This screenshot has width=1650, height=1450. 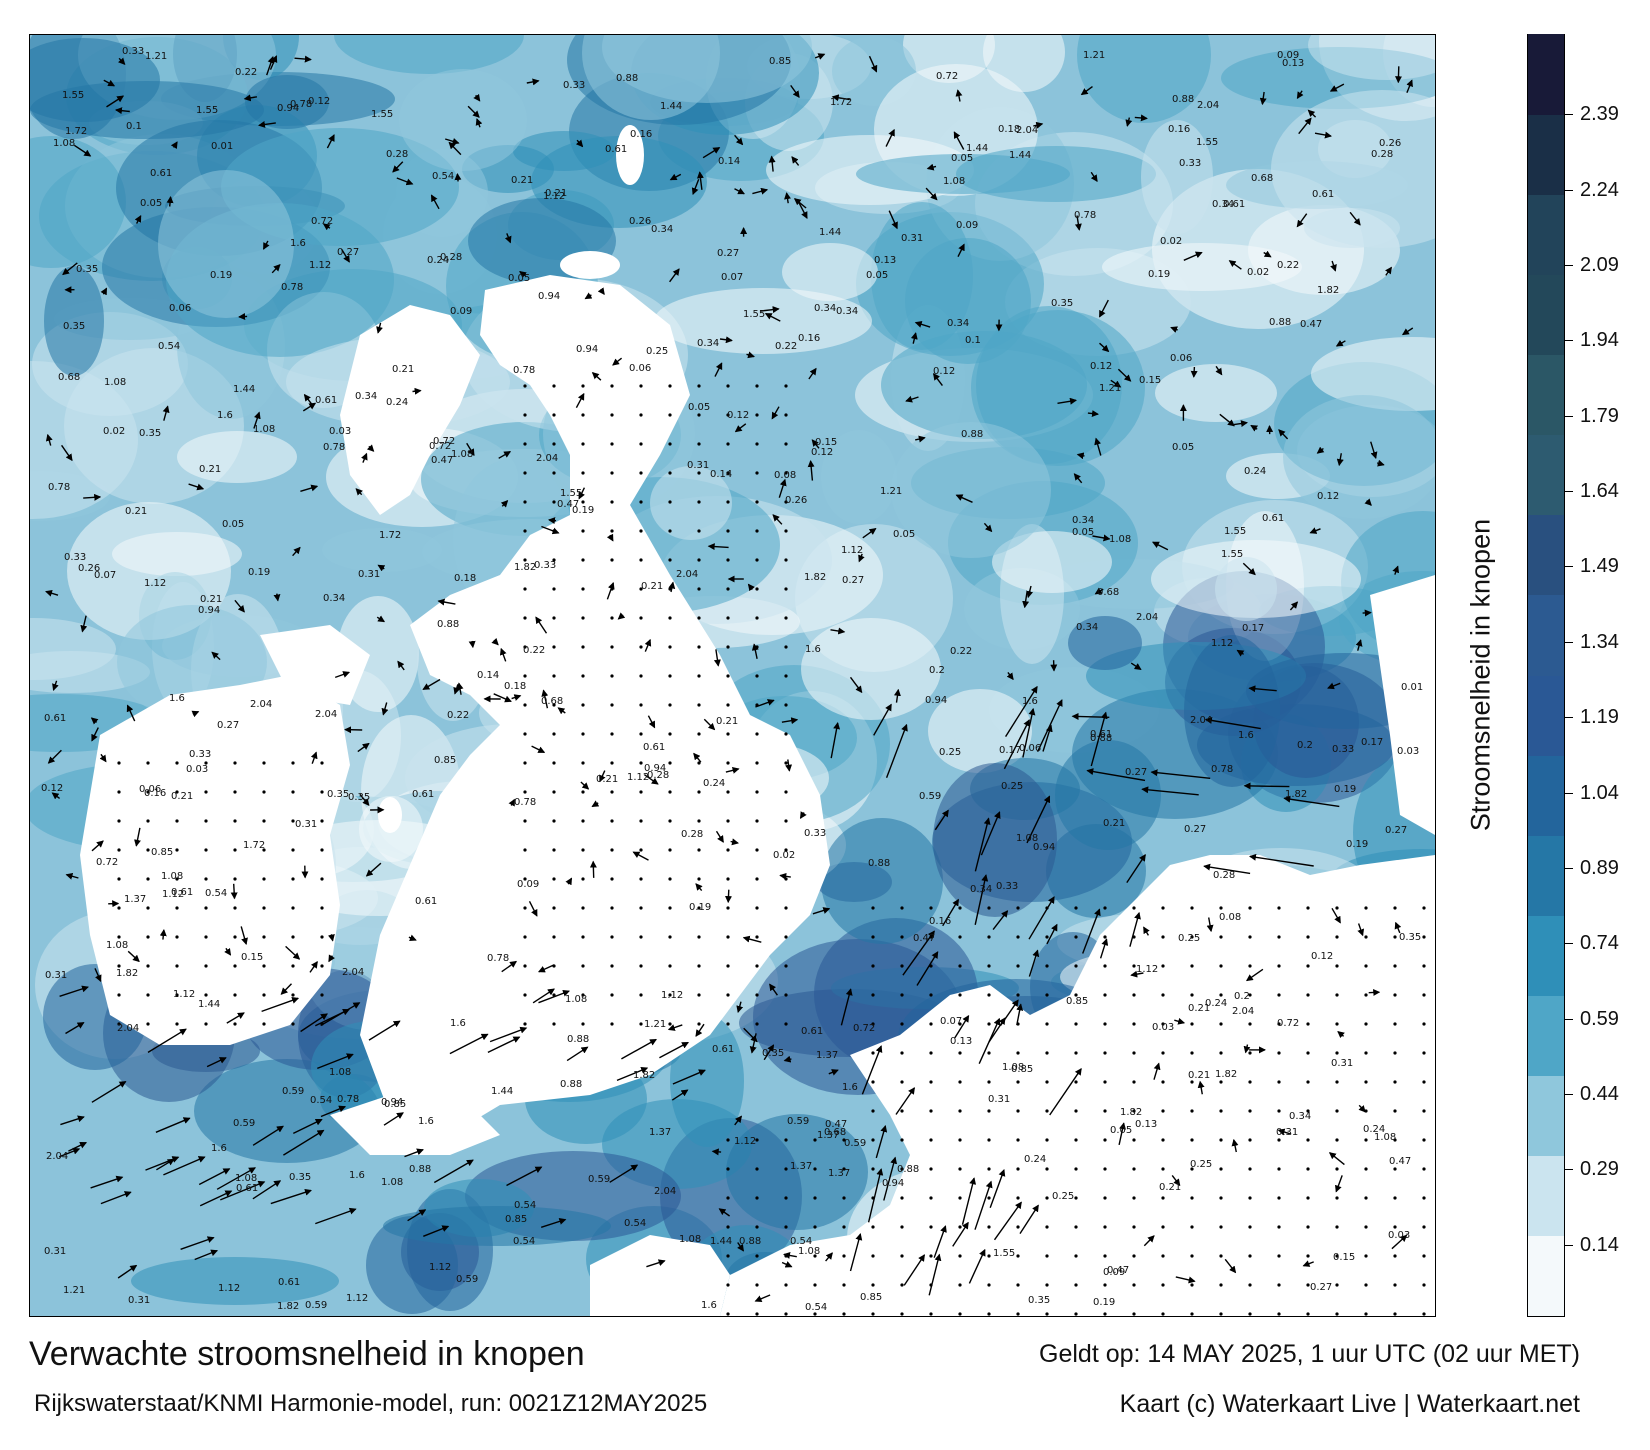 I want to click on speed-label: 0.14, so click(x=488, y=675).